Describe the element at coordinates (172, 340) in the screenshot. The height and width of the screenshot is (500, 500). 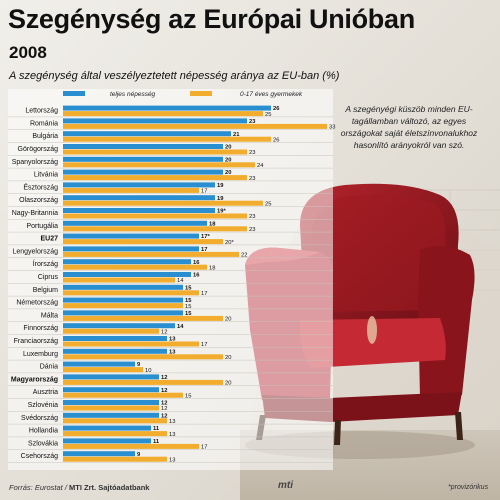
I see `value-label-total: 13` at that location.